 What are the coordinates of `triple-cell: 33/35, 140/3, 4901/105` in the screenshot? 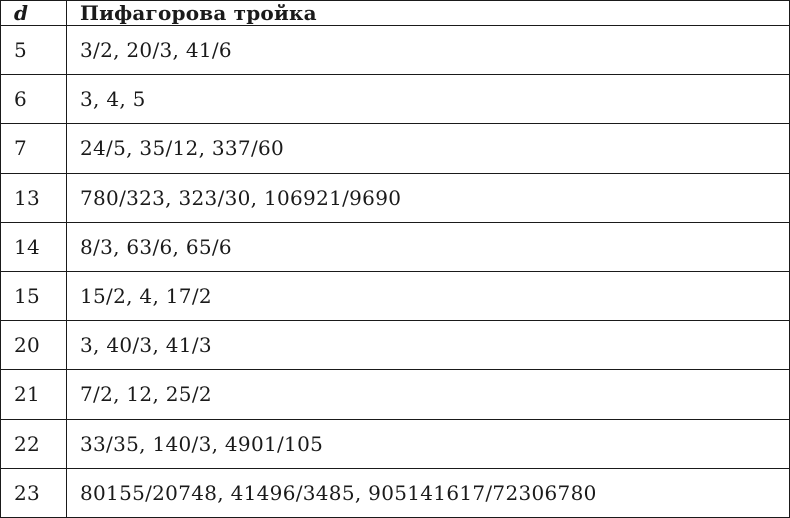 It's located at (428, 443).